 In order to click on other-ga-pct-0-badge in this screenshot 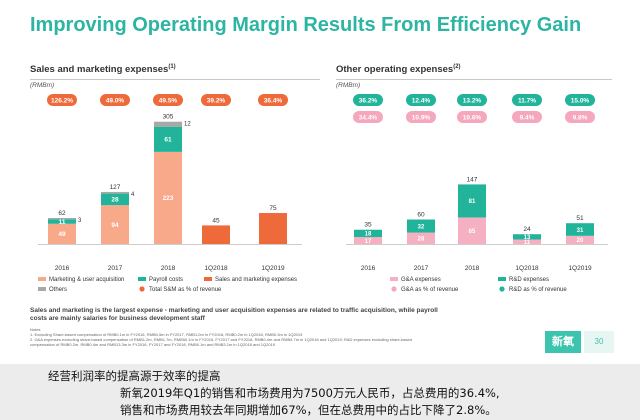, I will do `click(368, 117)`.